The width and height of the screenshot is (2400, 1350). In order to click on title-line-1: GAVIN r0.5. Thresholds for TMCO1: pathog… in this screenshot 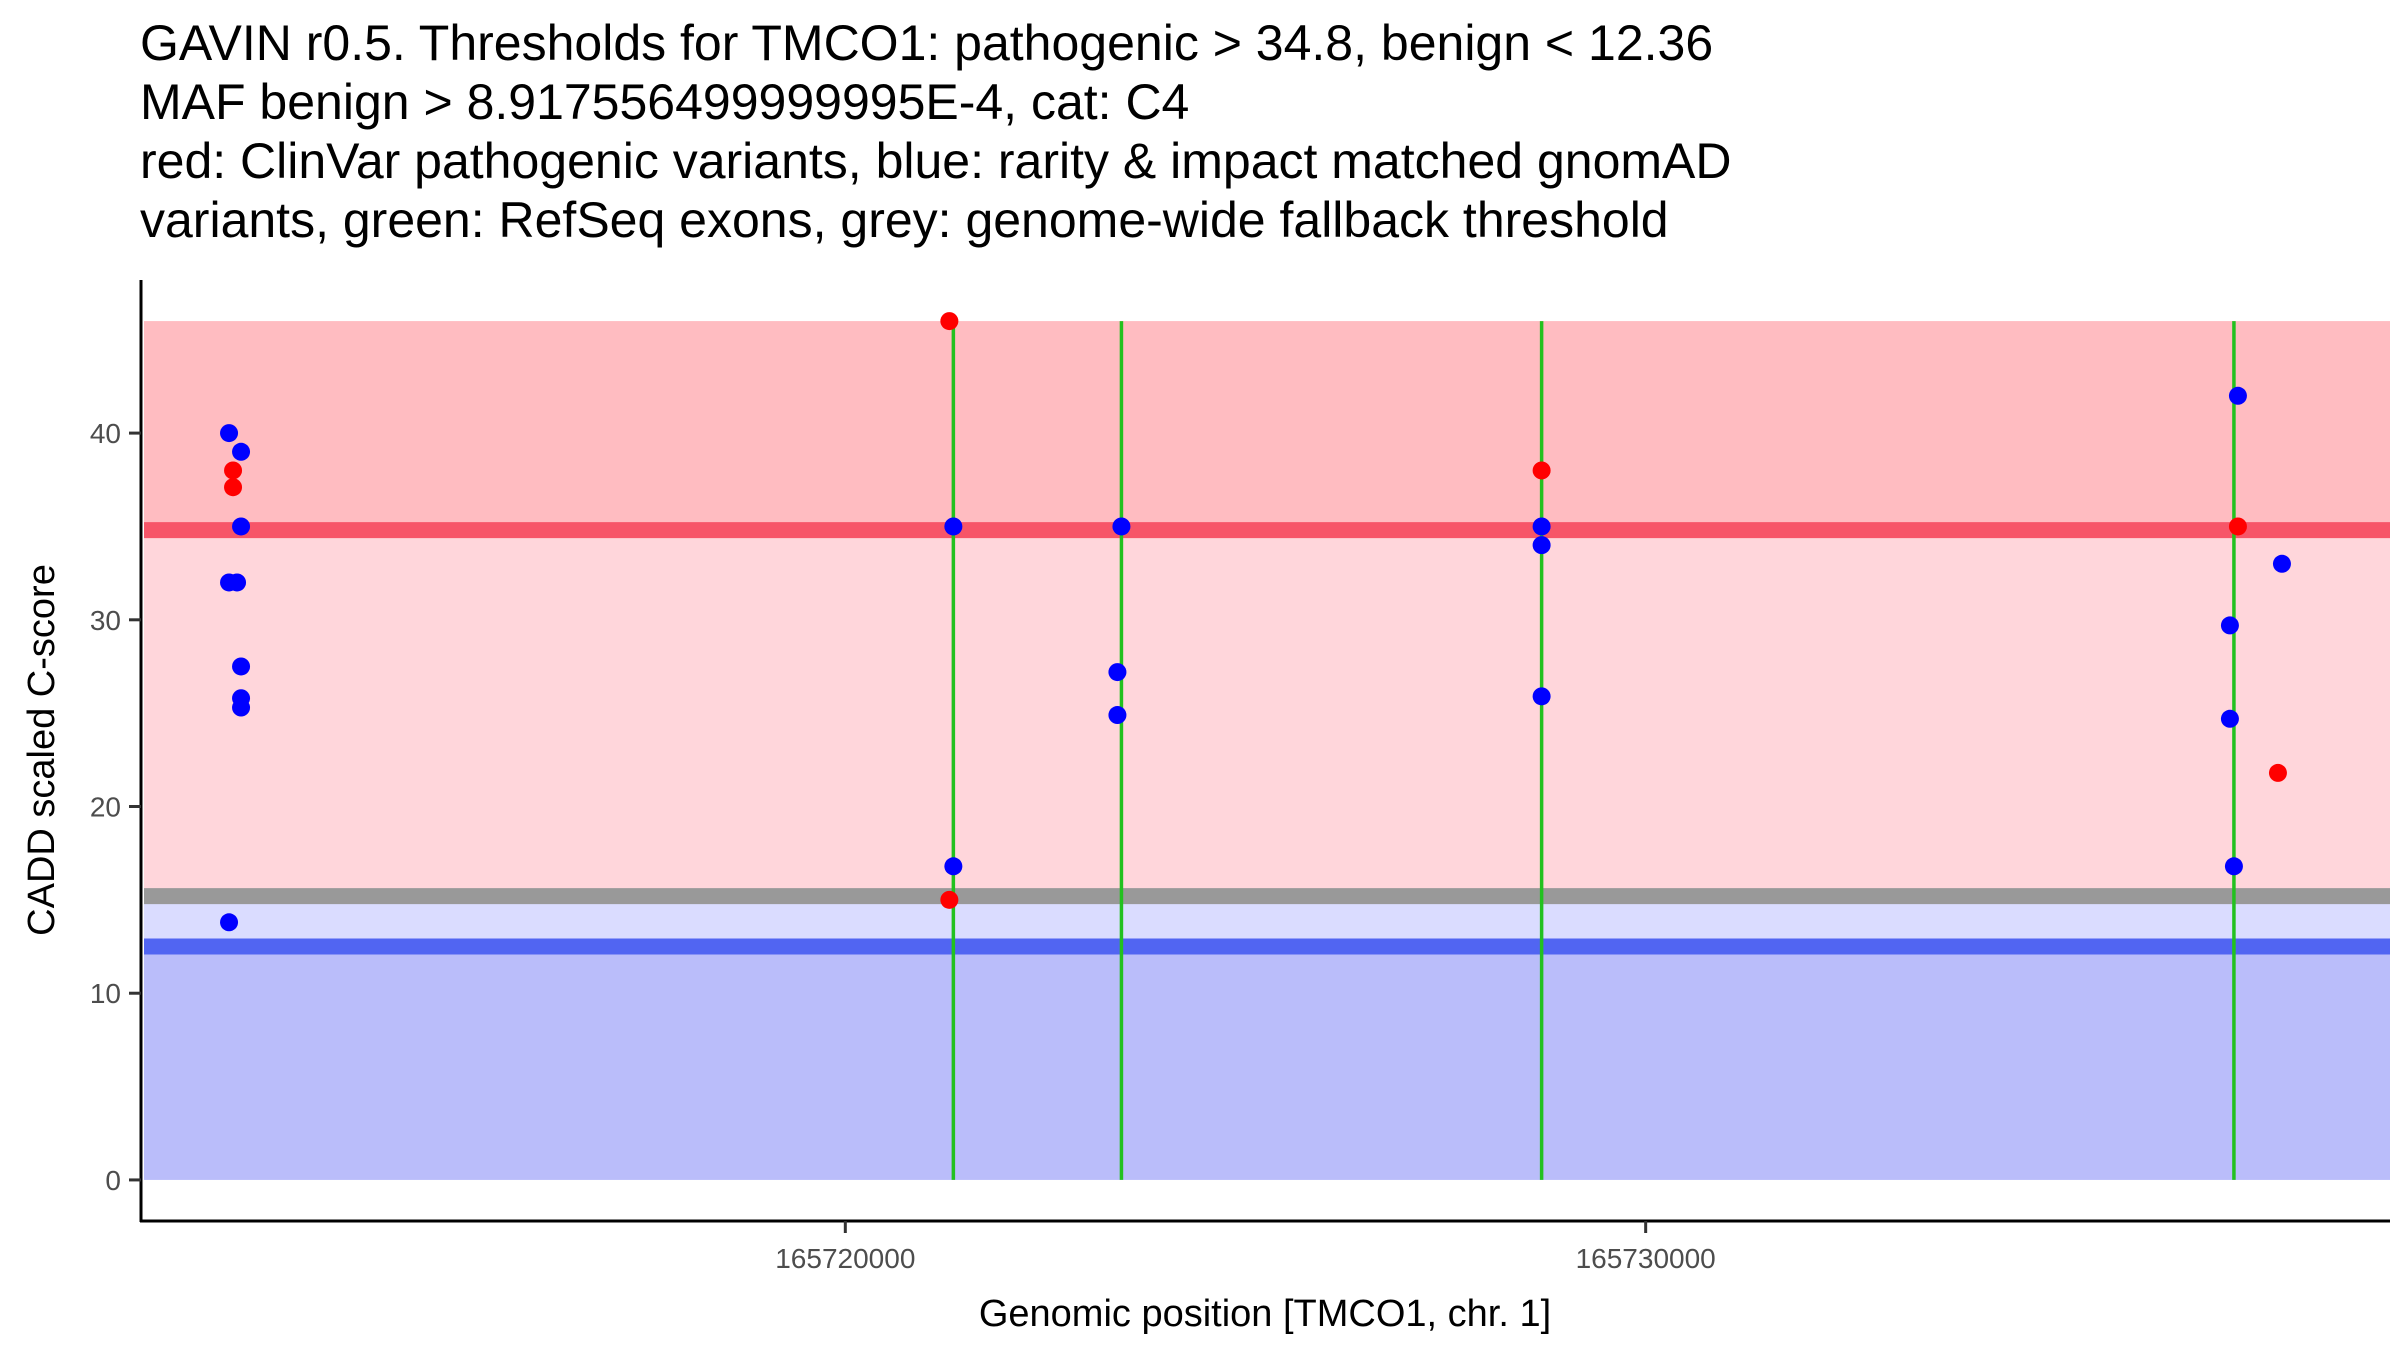, I will do `click(927, 43)`.